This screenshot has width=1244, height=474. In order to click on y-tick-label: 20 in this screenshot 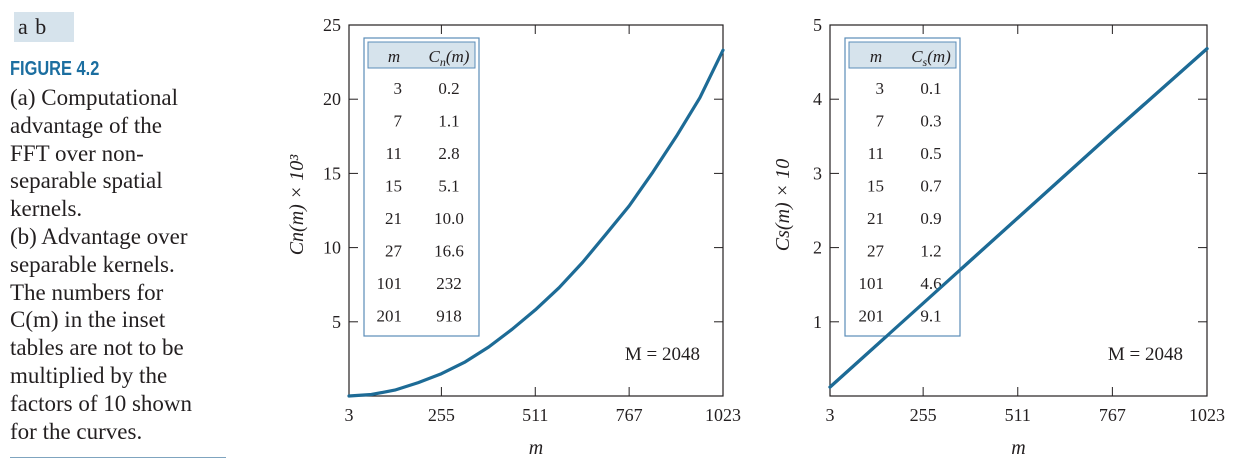, I will do `click(332, 99)`.